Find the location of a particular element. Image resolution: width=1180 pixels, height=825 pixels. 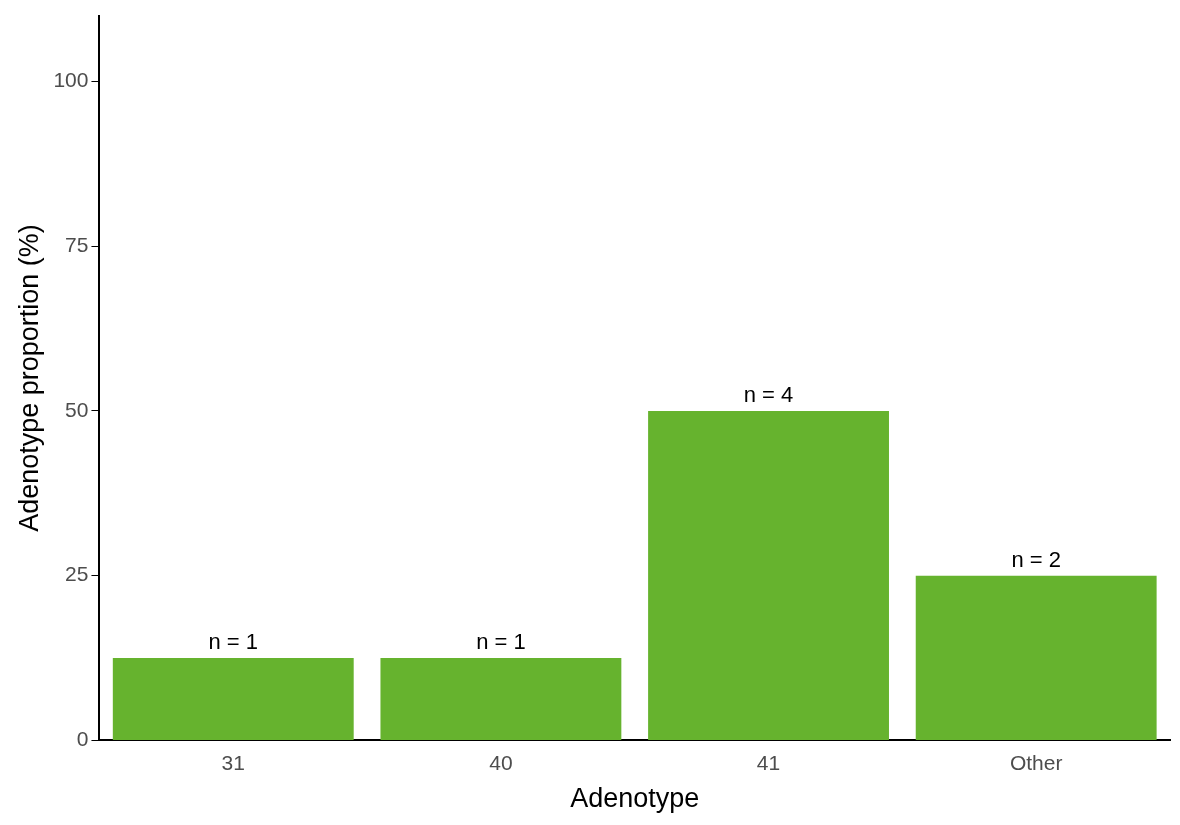

x-tick-label: 31 is located at coordinates (233, 762).